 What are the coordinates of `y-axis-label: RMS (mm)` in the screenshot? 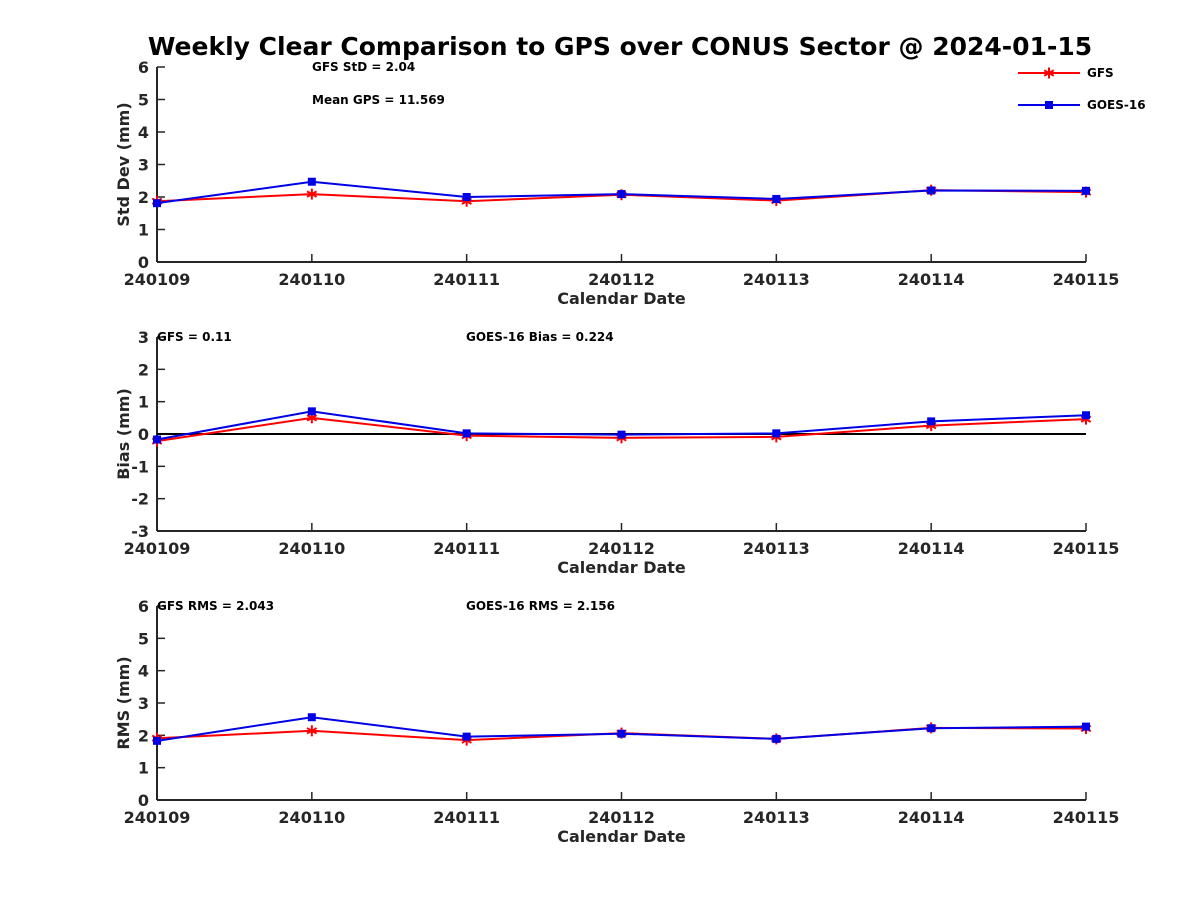 It's located at (123, 702).